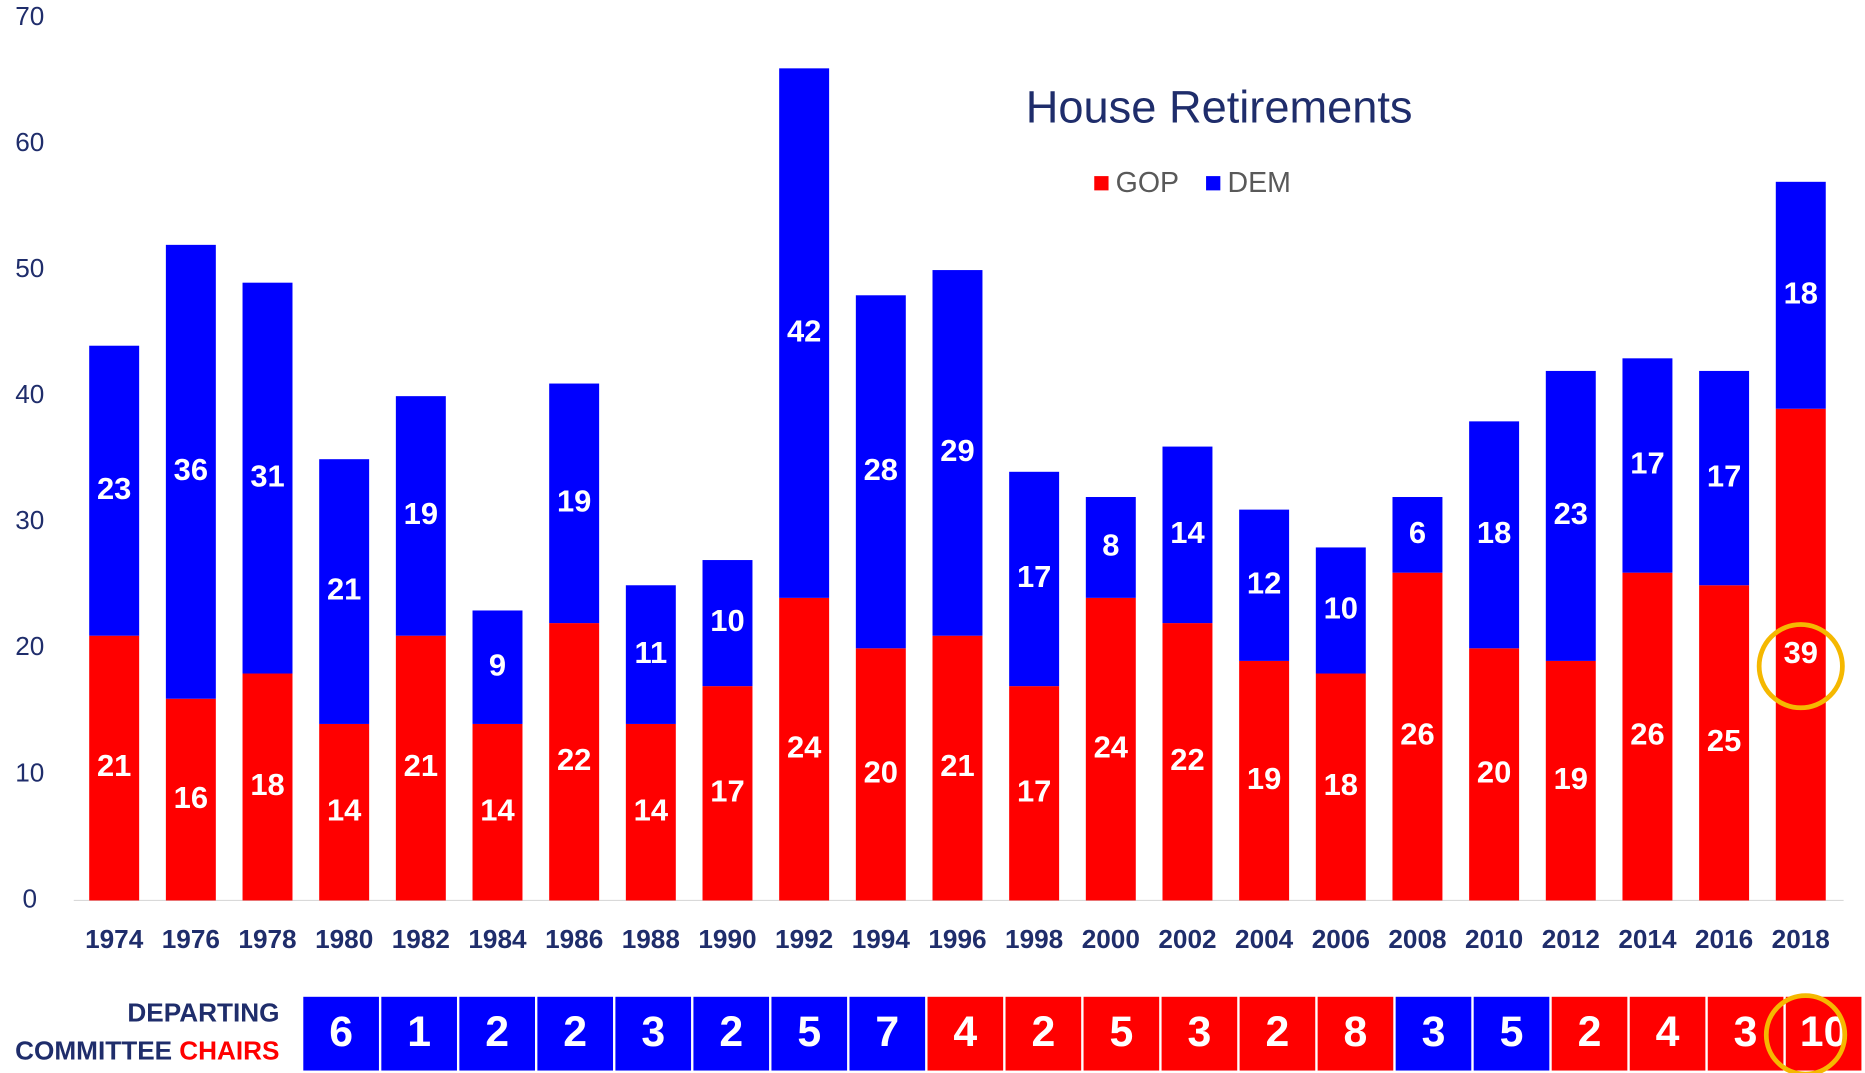 Image resolution: width=1865 pixels, height=1073 pixels. What do you see at coordinates (1571, 939) in the screenshot?
I see `x-tick-label: 2012` at bounding box center [1571, 939].